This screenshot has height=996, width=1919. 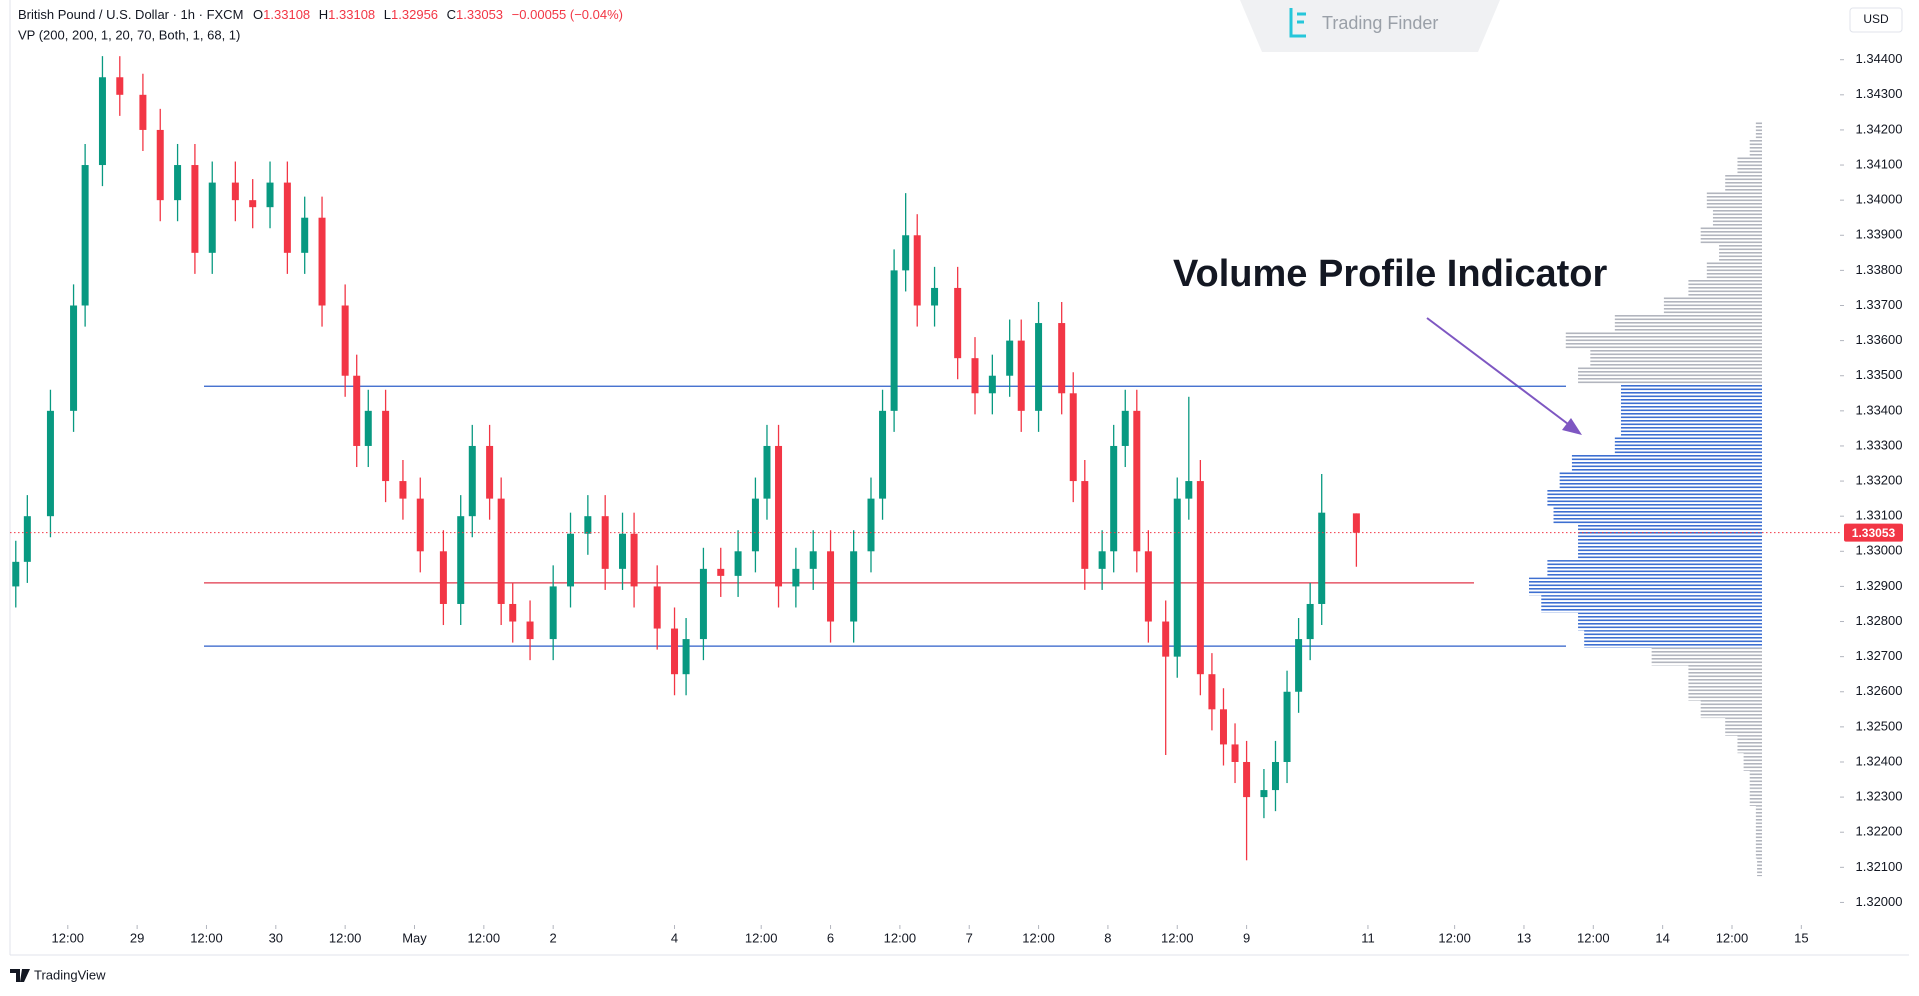 I want to click on last-price-tag, so click(x=1873, y=532).